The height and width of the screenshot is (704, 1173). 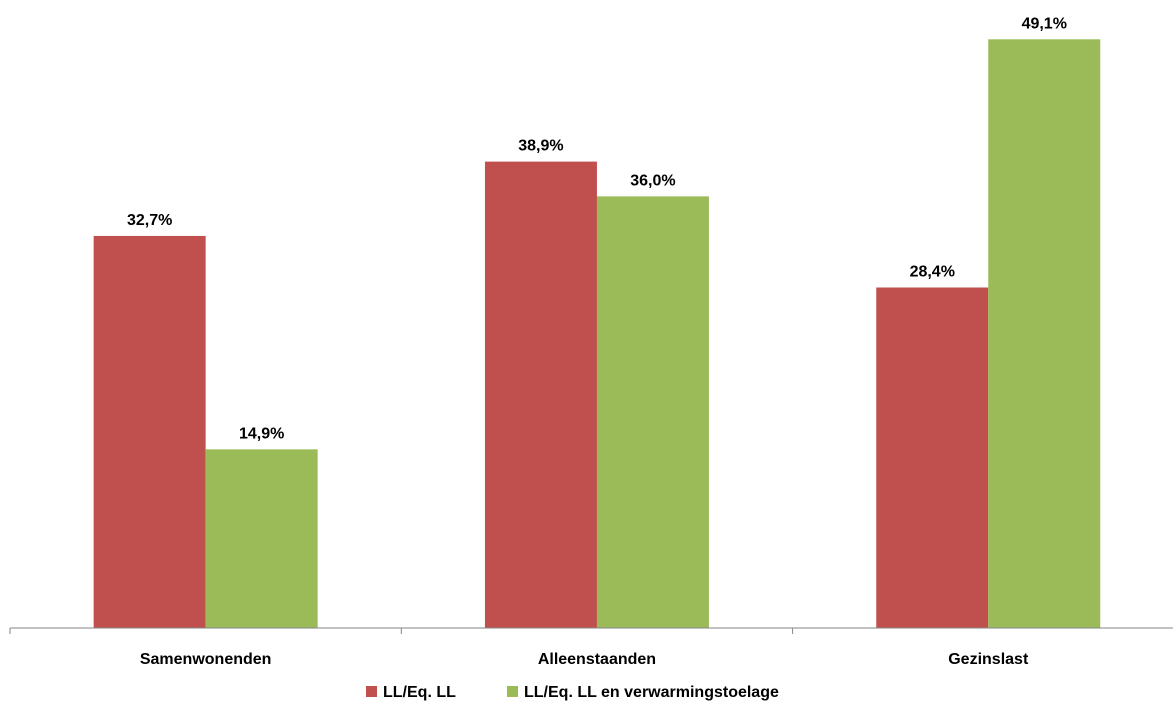 What do you see at coordinates (261, 433) in the screenshot?
I see `data-label-samenwonenden-series-2: 14,9%` at bounding box center [261, 433].